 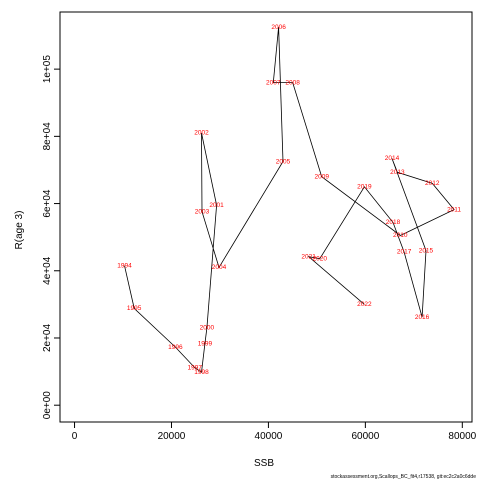 I want to click on year-label-2012: 2012, so click(x=432, y=183).